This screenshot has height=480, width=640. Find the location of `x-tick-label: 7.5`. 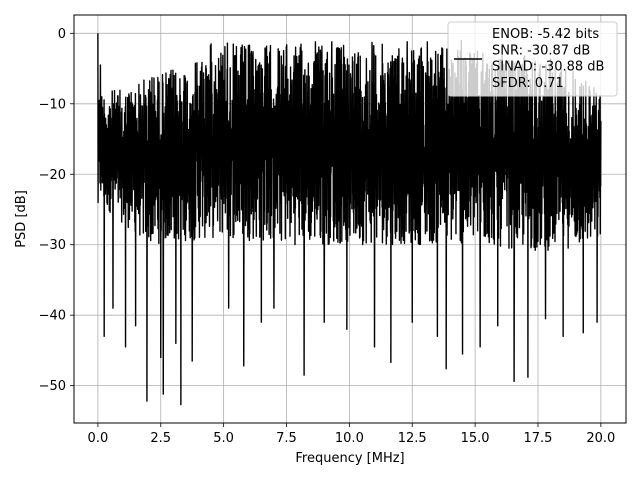

x-tick-label: 7.5 is located at coordinates (286, 438).